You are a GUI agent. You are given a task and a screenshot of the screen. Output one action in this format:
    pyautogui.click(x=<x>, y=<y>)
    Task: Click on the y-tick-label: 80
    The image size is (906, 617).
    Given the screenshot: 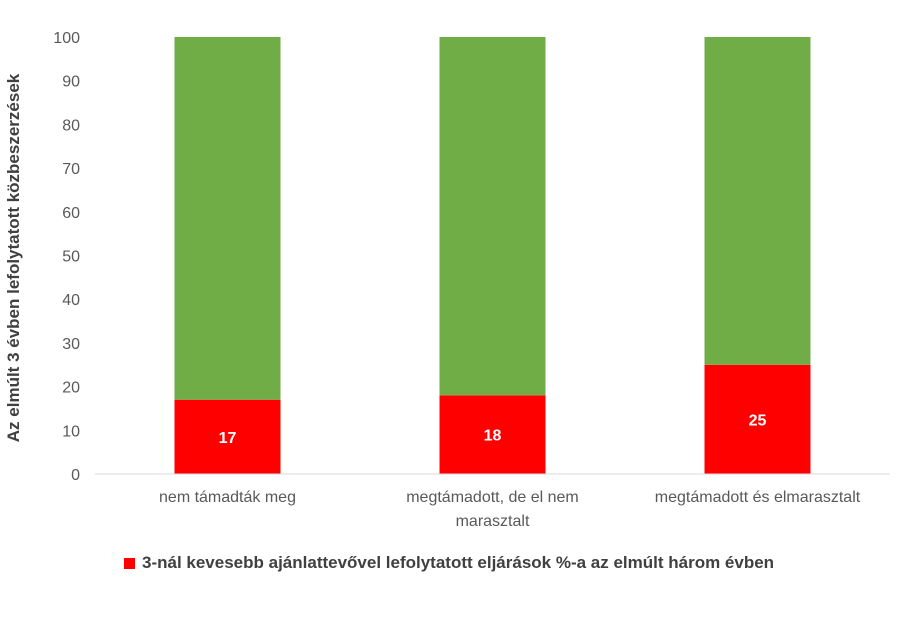 What is the action you would take?
    pyautogui.click(x=71, y=125)
    